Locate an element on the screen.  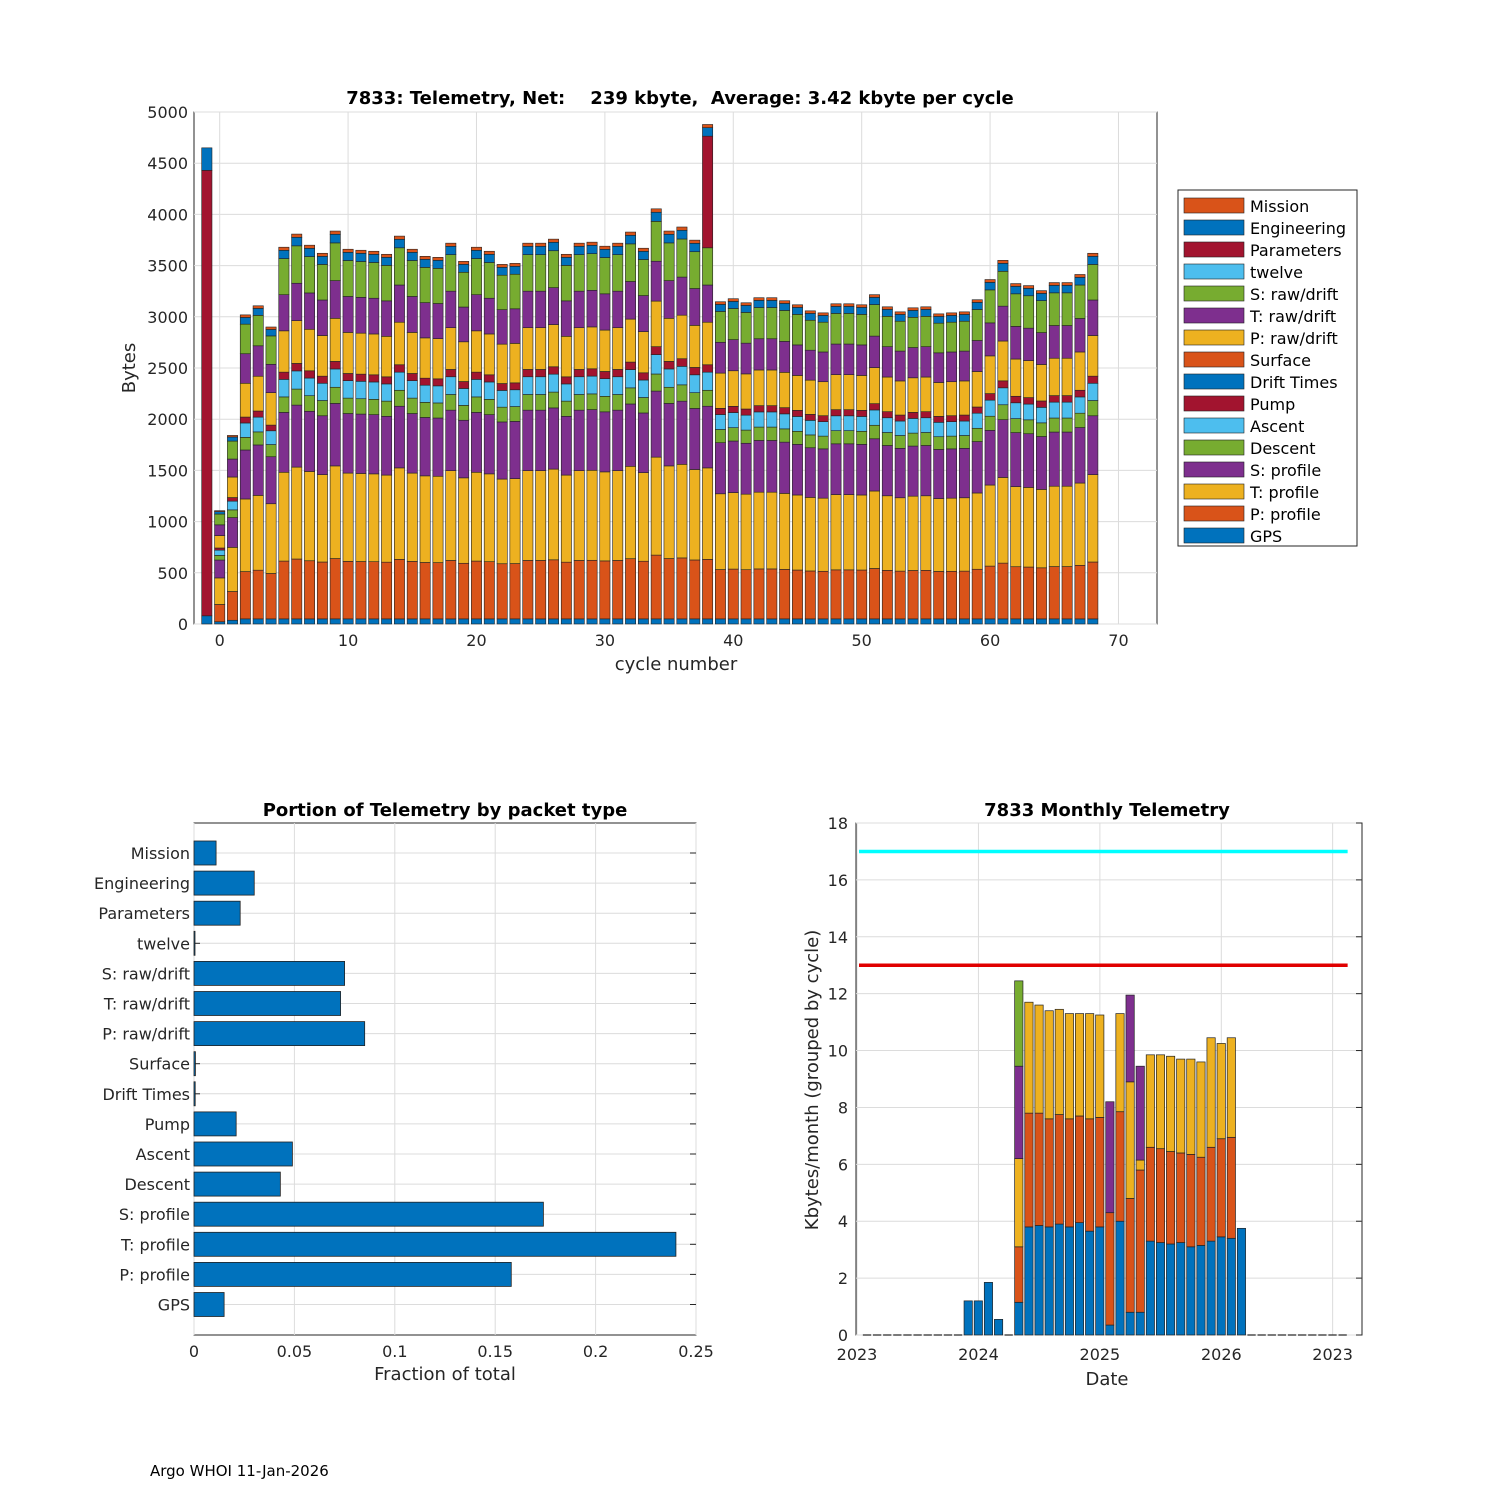
legend-swatch-drift-times is located at coordinates (1214, 381).